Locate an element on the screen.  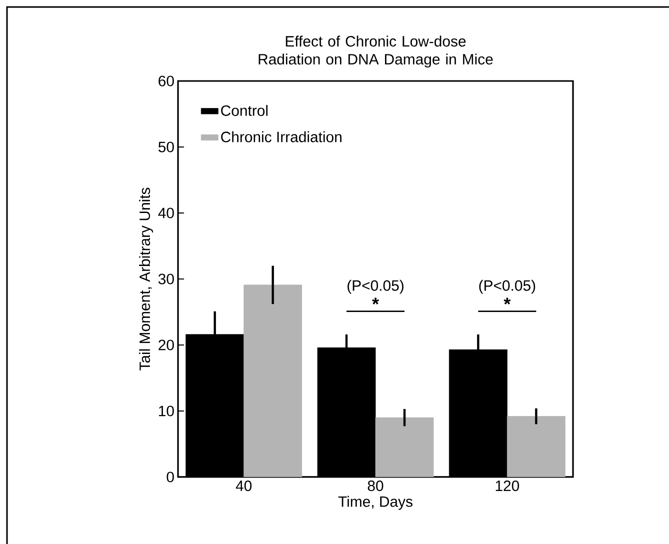
y-axis-title: Tail Moment, Arbitrary Units is located at coordinates (146, 279).